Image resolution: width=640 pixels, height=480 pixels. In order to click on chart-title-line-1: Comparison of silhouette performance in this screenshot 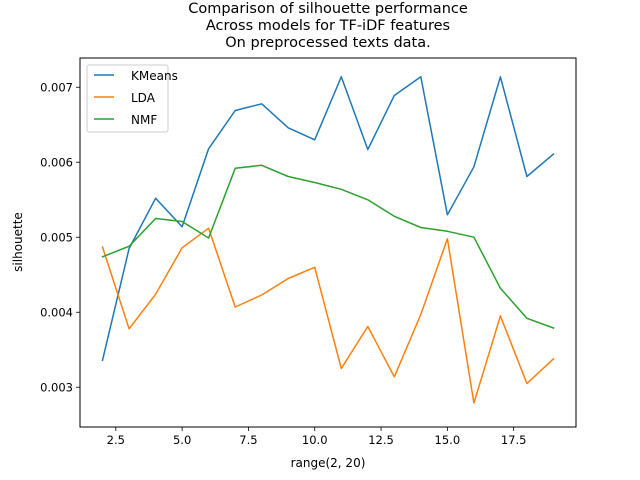, I will do `click(328, 9)`.